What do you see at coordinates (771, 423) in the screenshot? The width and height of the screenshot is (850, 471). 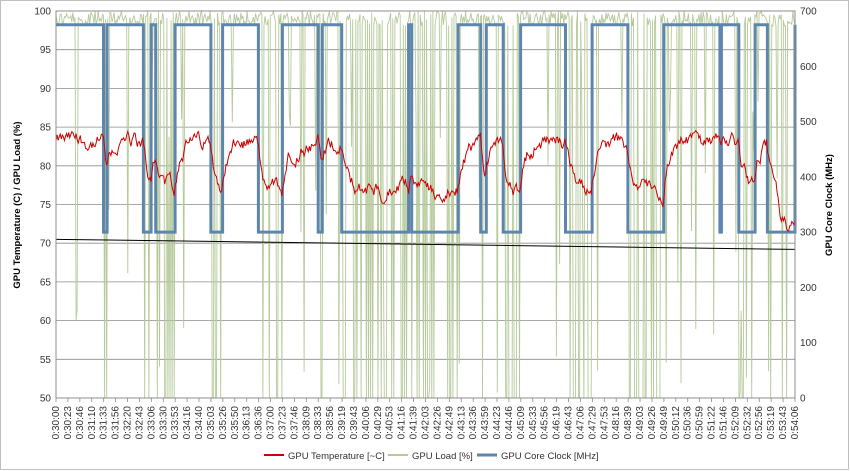 I see `x-tick-label: 0:53:19` at bounding box center [771, 423].